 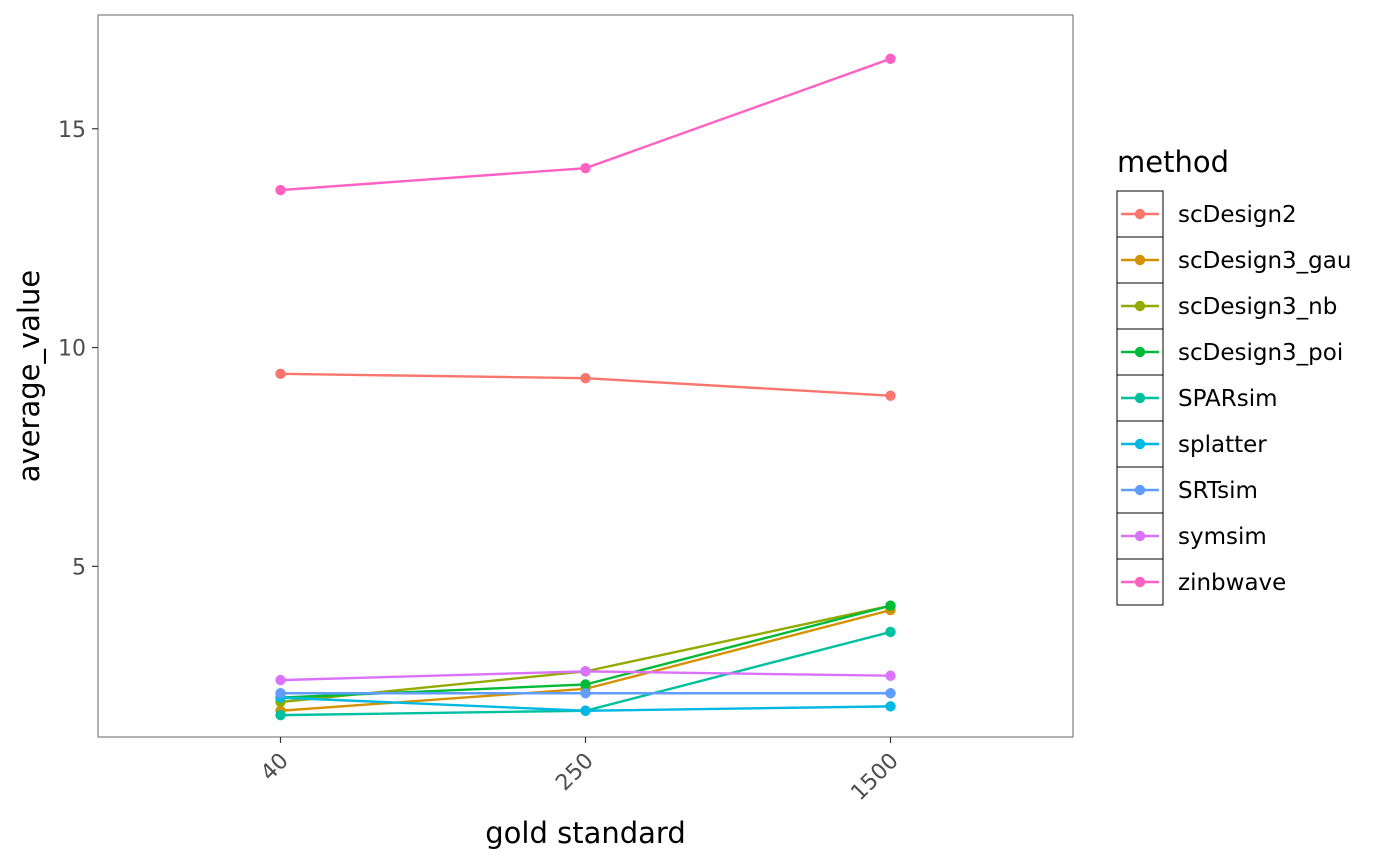 What do you see at coordinates (1237, 215) in the screenshot?
I see `legend-label: scDesign2` at bounding box center [1237, 215].